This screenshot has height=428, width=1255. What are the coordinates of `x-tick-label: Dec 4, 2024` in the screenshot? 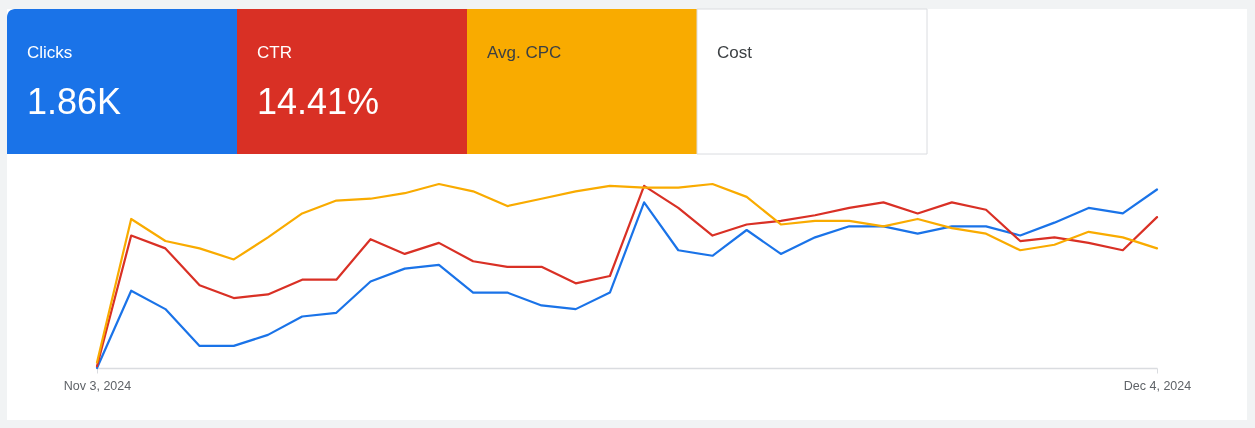 It's located at (1157, 385).